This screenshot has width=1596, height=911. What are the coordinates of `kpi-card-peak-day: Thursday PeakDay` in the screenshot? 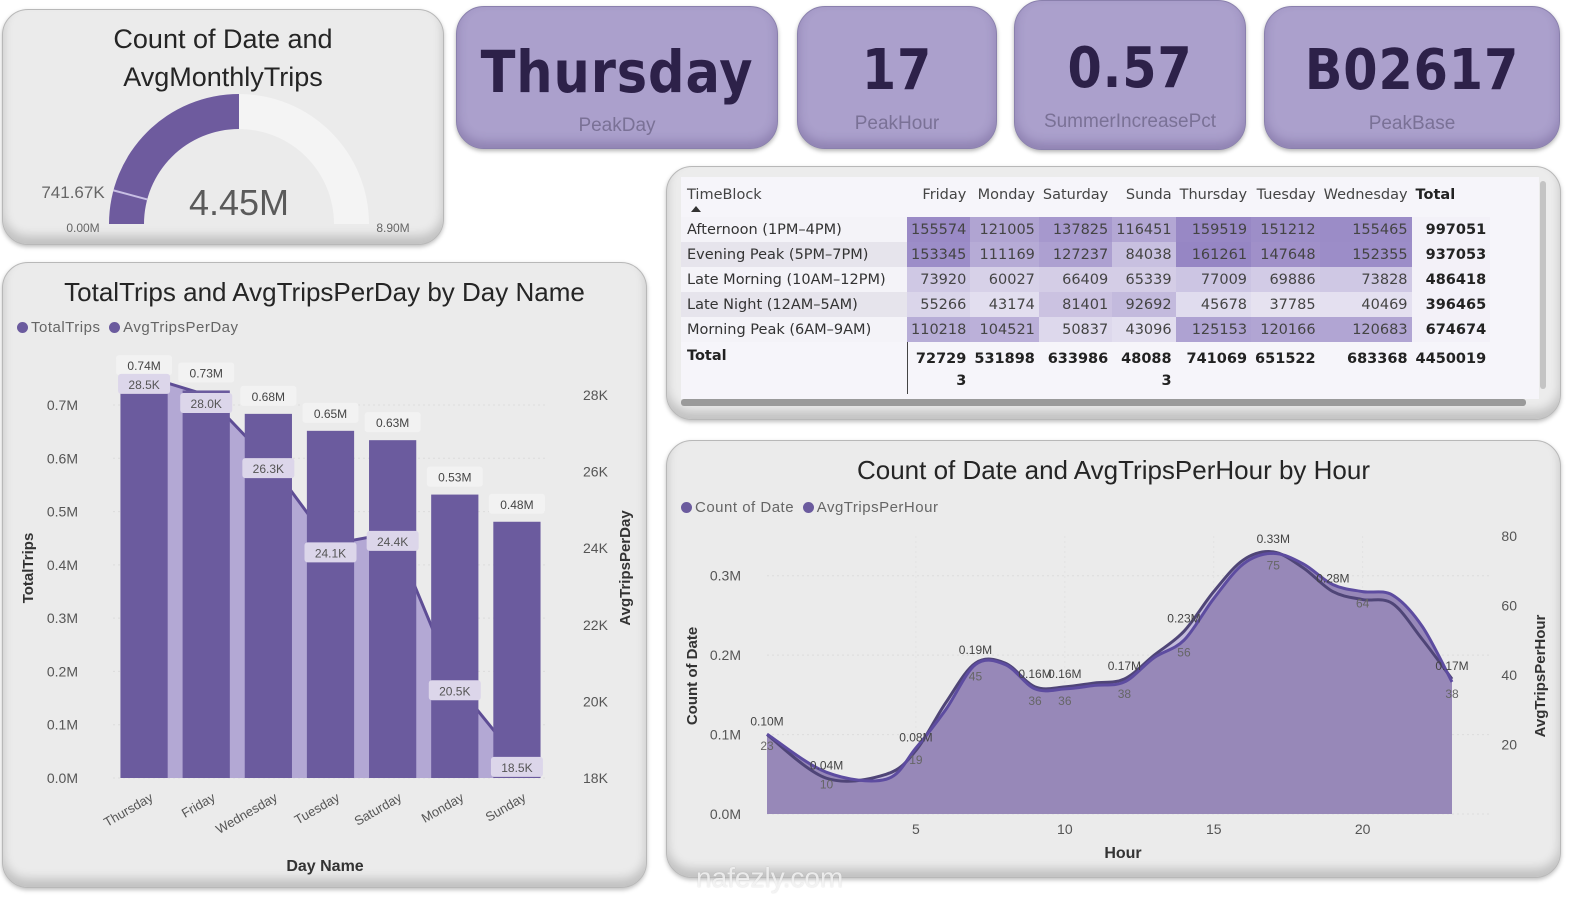 It's located at (617, 77).